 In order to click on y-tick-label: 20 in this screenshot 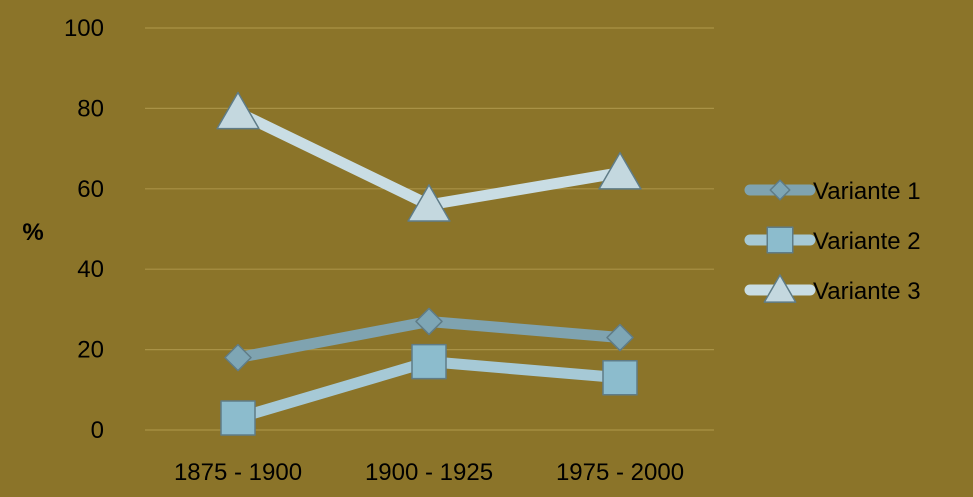, I will do `click(90, 350)`.